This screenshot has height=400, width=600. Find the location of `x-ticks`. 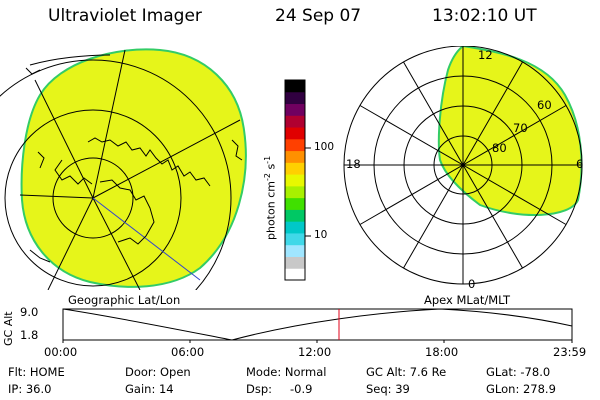

x-ticks is located at coordinates (317, 341).